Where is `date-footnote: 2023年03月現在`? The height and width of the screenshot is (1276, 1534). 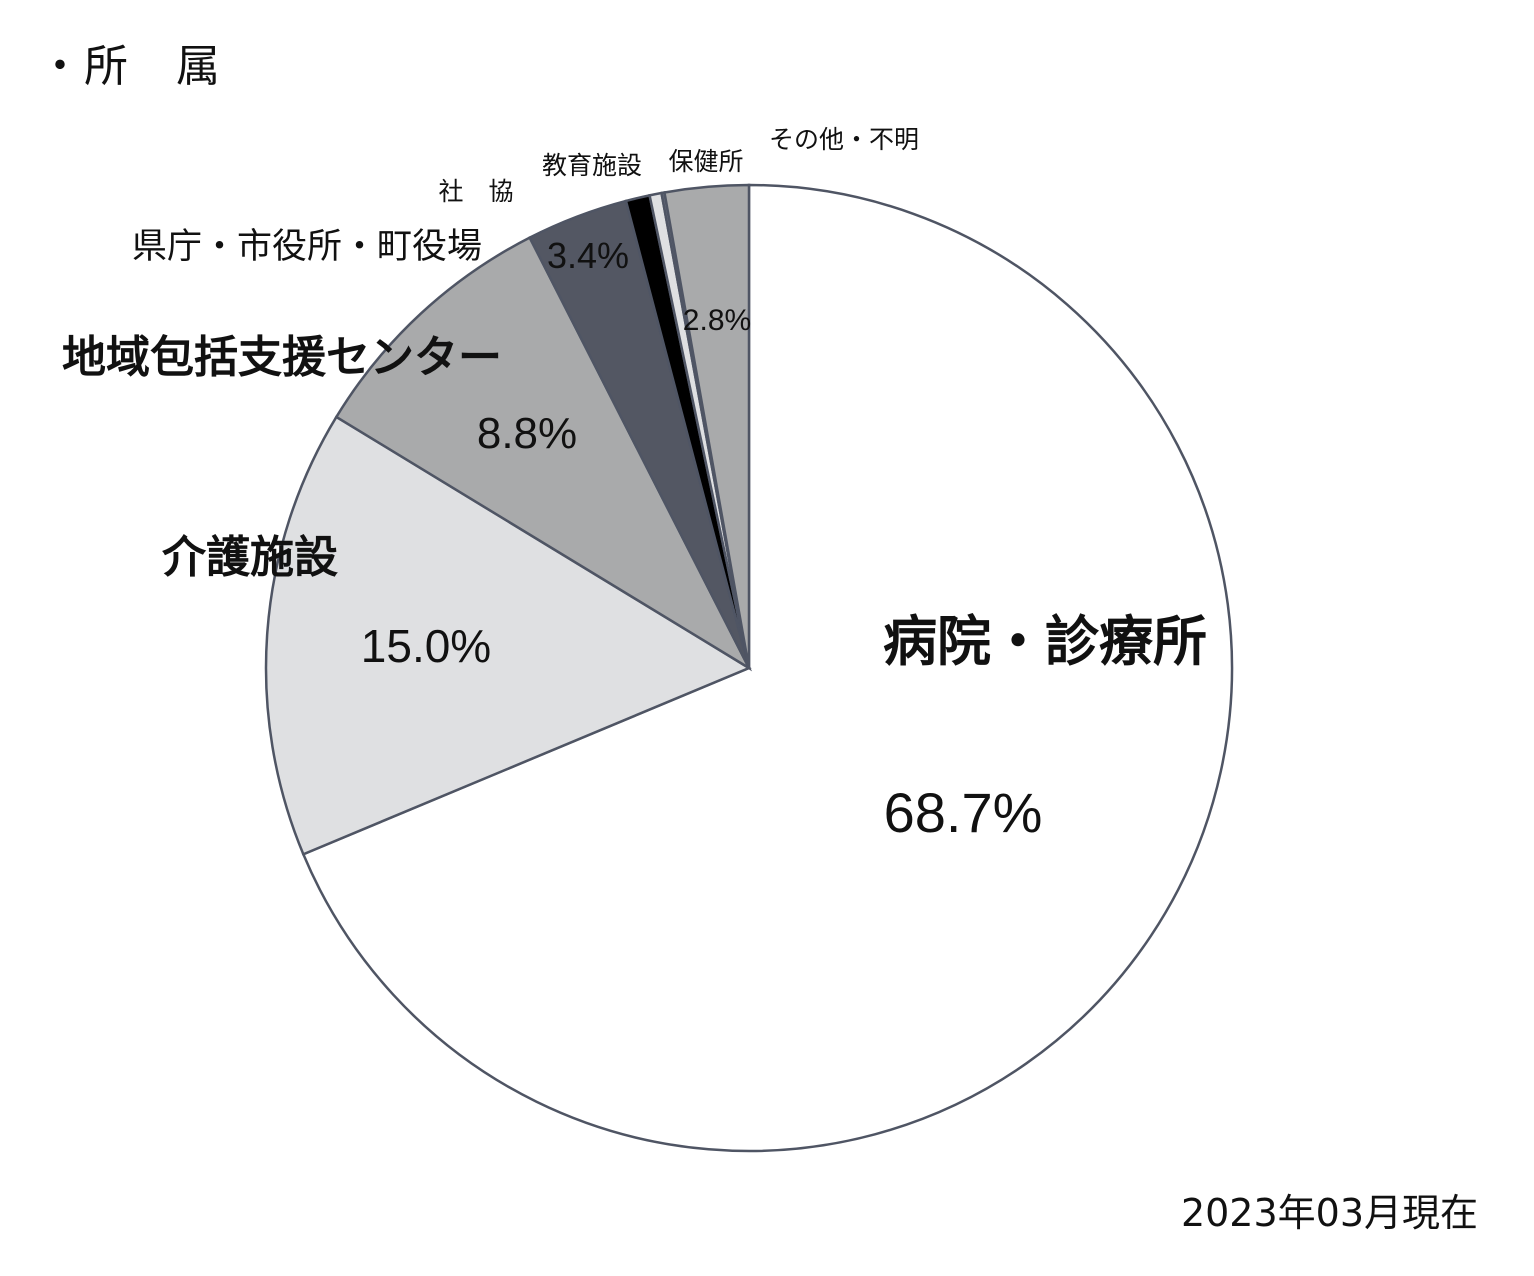
date-footnote: 2023年03月現在 is located at coordinates (1329, 1213).